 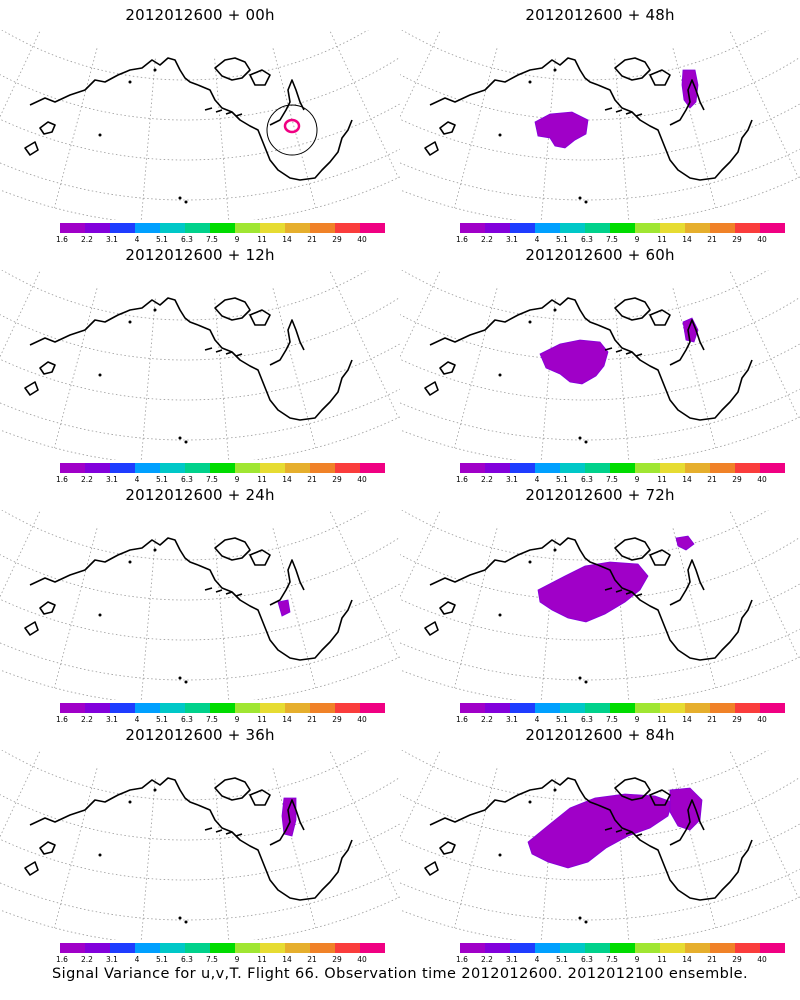 What do you see at coordinates (200, 255) in the screenshot?
I see `panel-title: 2012012600 + 12h` at bounding box center [200, 255].